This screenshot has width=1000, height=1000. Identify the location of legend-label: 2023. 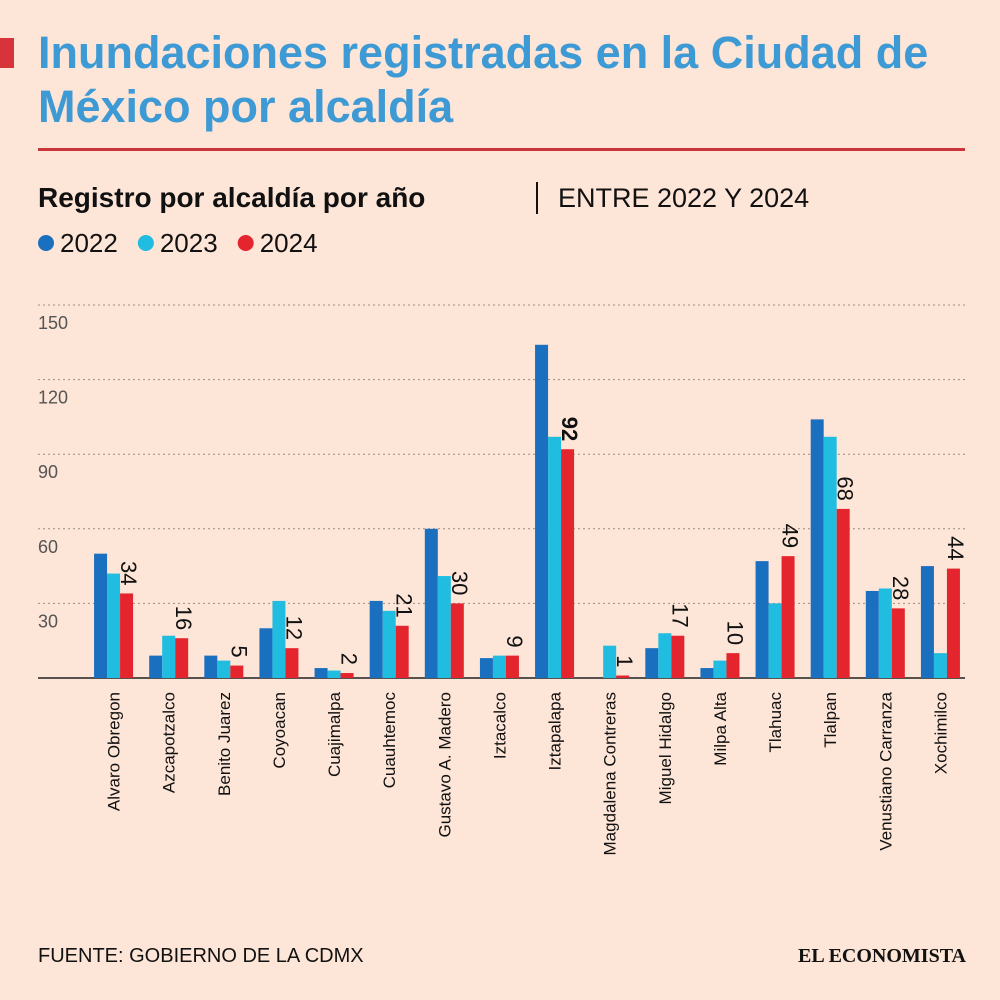
(189, 243).